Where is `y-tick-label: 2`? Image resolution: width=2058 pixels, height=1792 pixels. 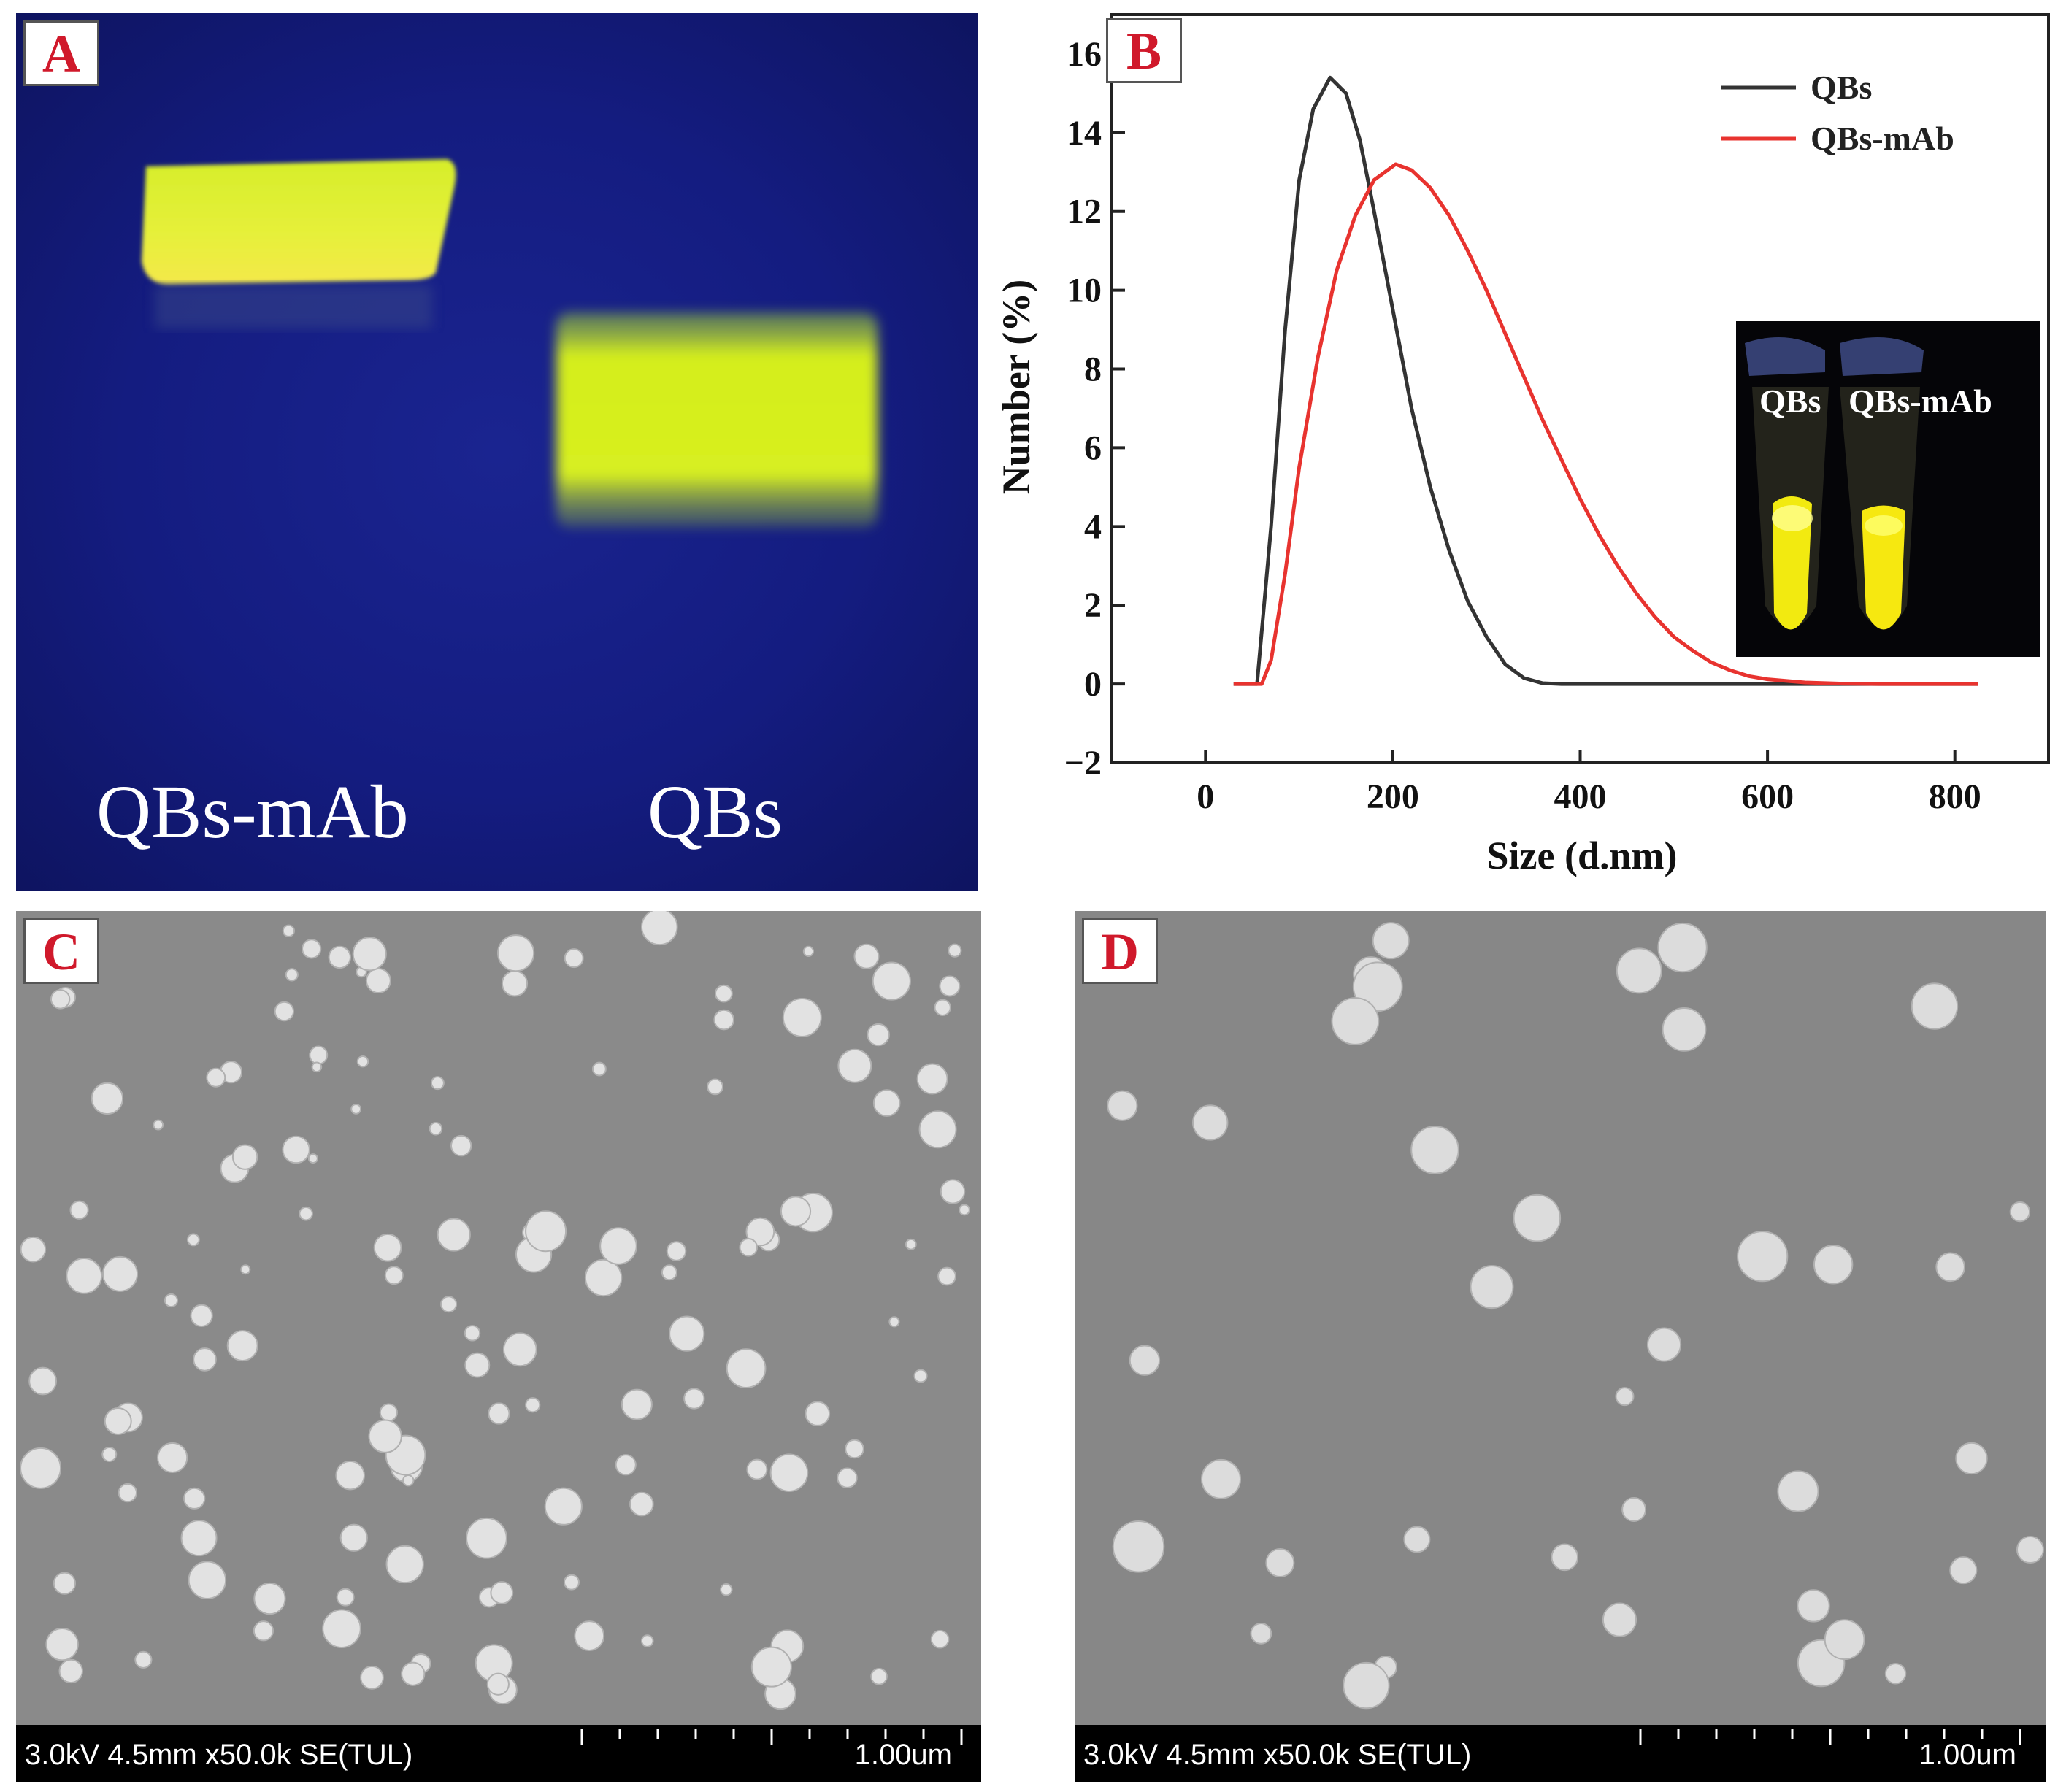
y-tick-label: 2 is located at coordinates (1093, 605).